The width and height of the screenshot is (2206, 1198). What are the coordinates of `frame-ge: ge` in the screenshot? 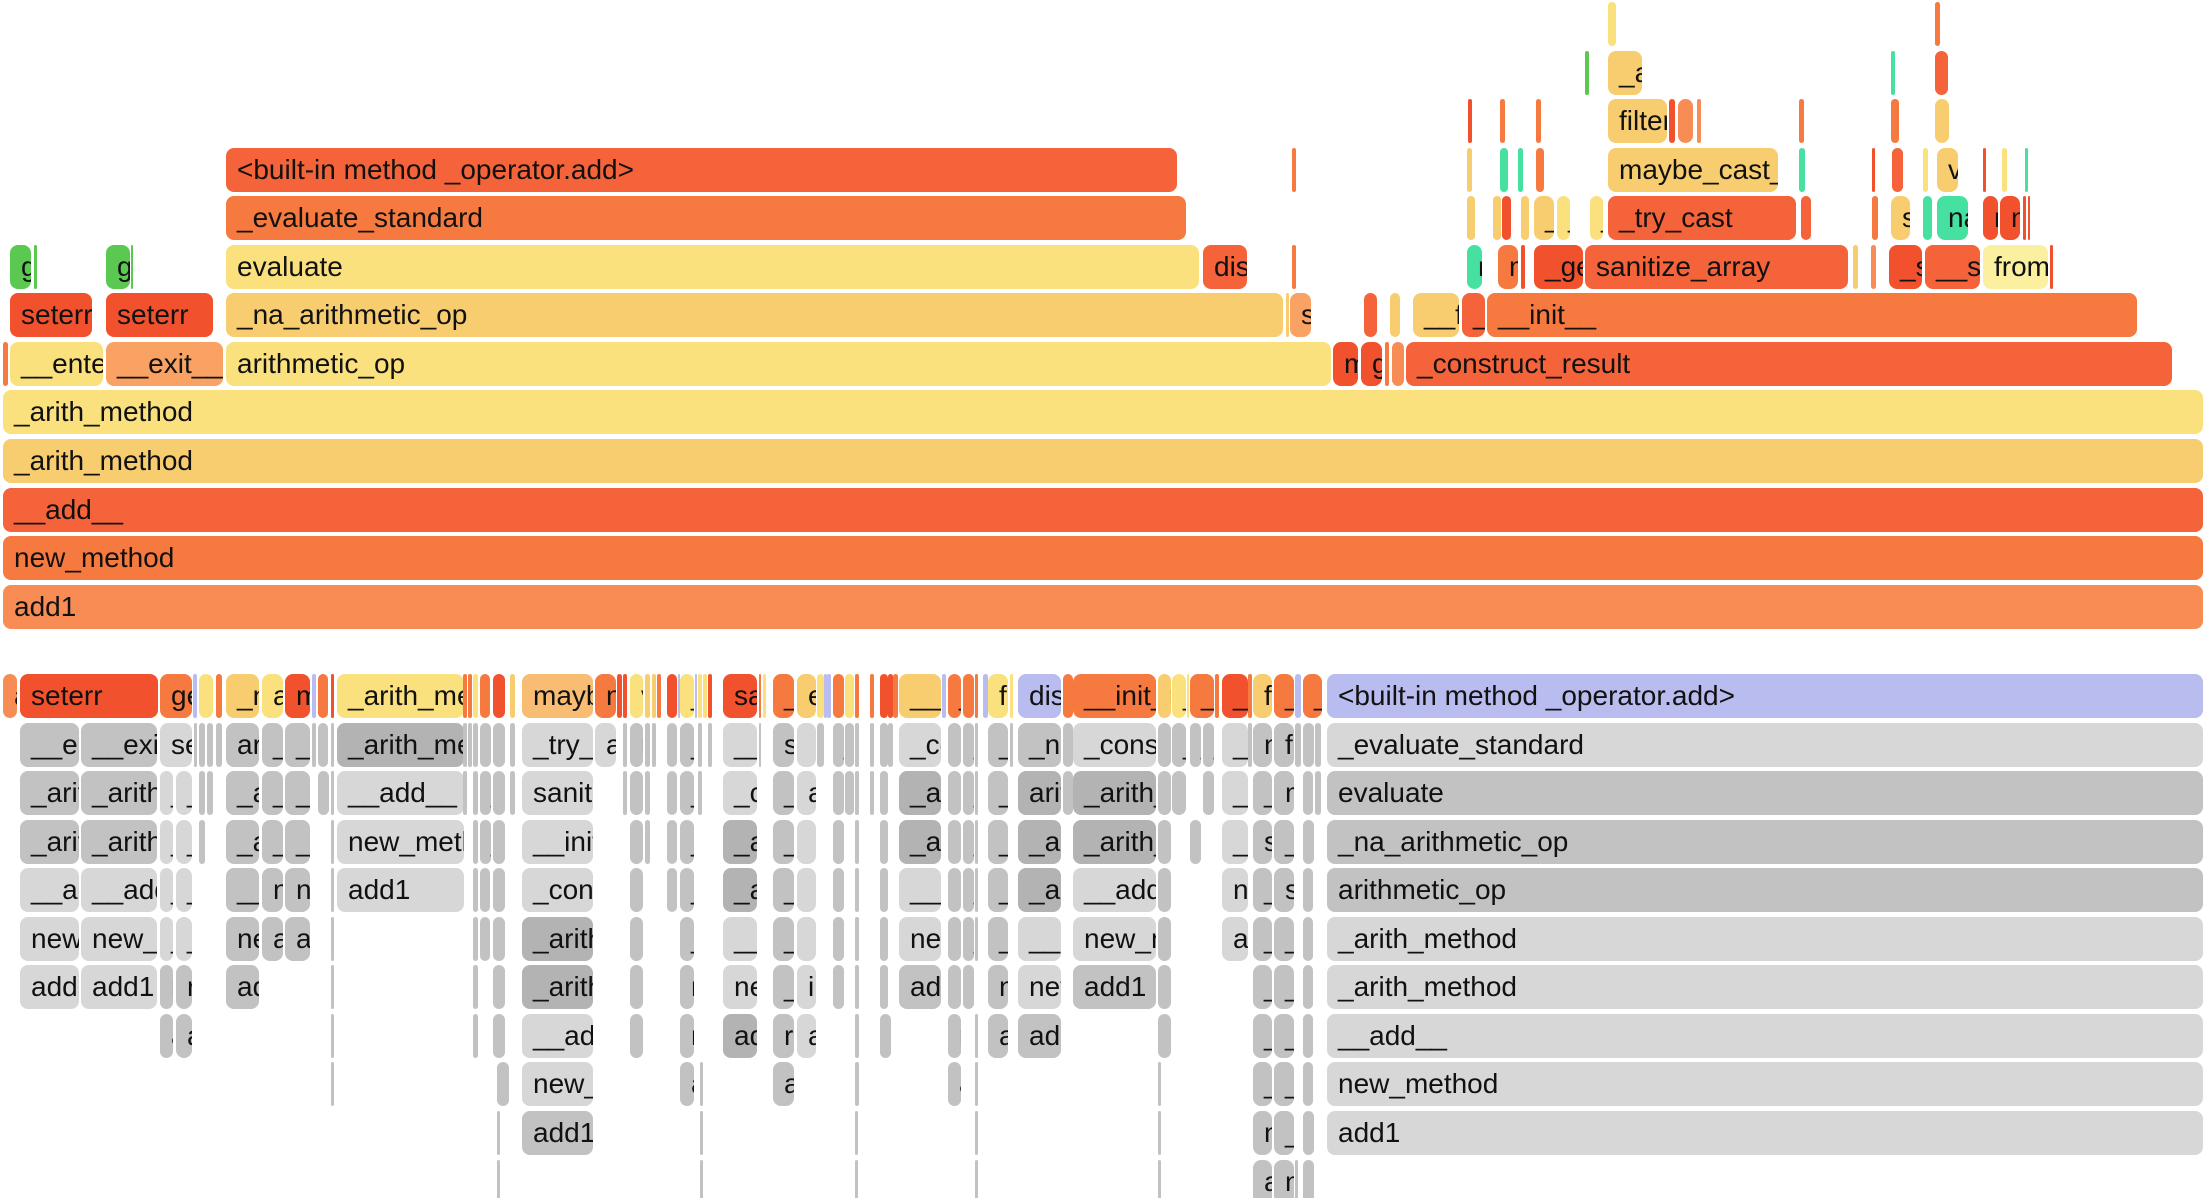 It's located at (176, 696).